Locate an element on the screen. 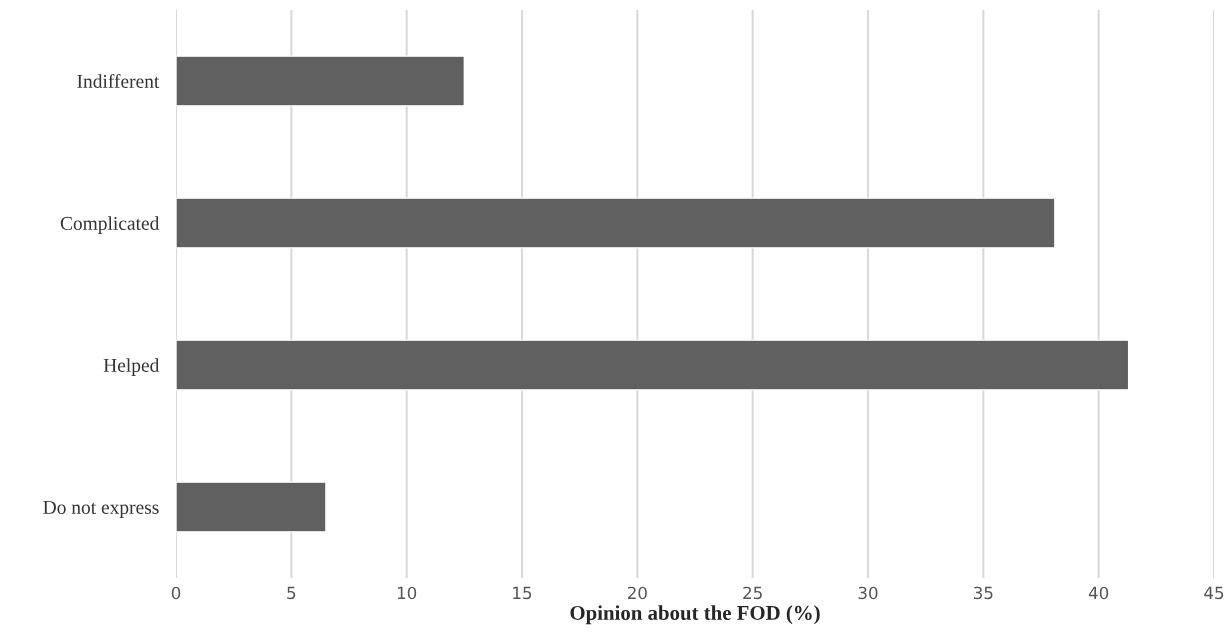 The height and width of the screenshot is (634, 1231). y-tick-label: Complicated is located at coordinates (110, 225).